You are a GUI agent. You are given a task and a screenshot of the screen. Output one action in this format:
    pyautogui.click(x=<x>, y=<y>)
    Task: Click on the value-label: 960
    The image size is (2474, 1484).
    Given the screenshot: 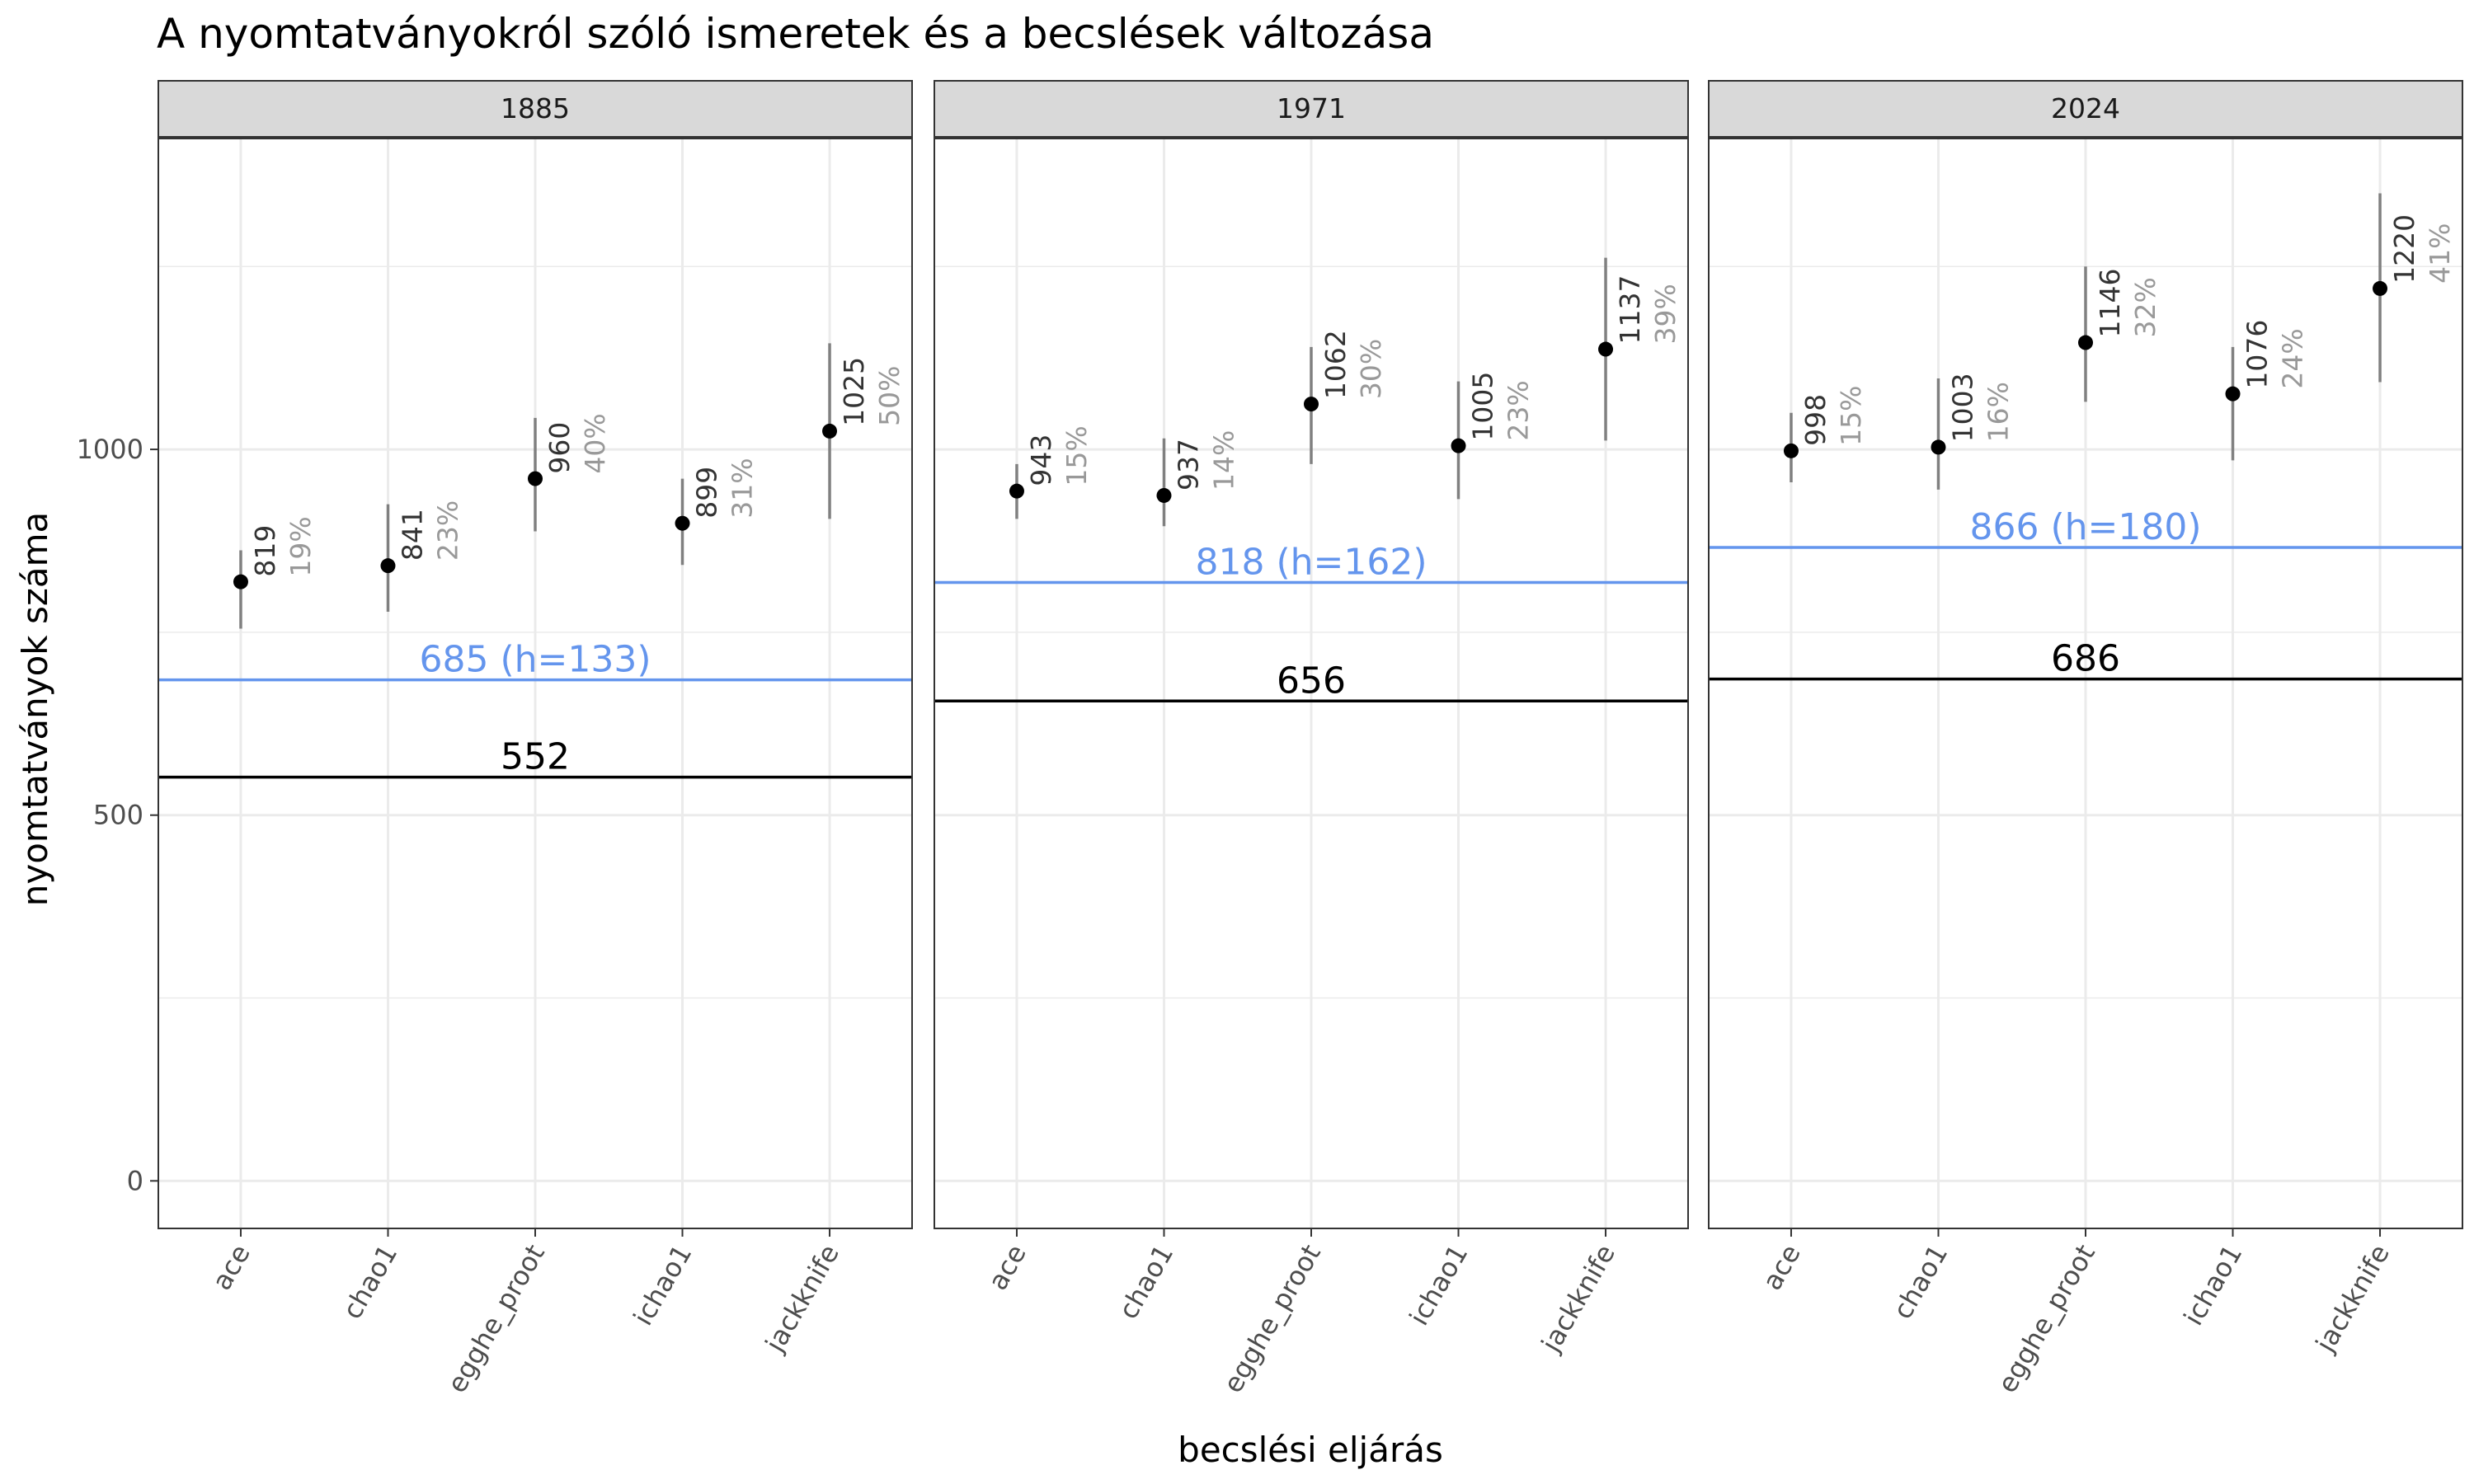 What is the action you would take?
    pyautogui.click(x=559, y=448)
    